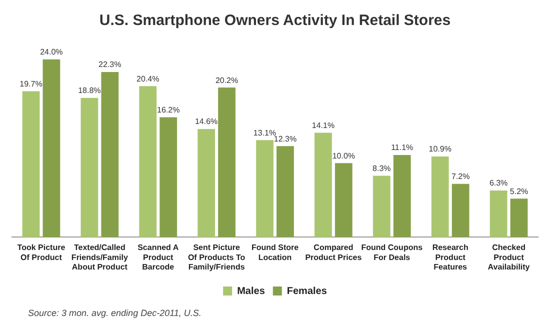 The image size is (550, 332). I want to click on data-label: 6.3%, so click(498, 183).